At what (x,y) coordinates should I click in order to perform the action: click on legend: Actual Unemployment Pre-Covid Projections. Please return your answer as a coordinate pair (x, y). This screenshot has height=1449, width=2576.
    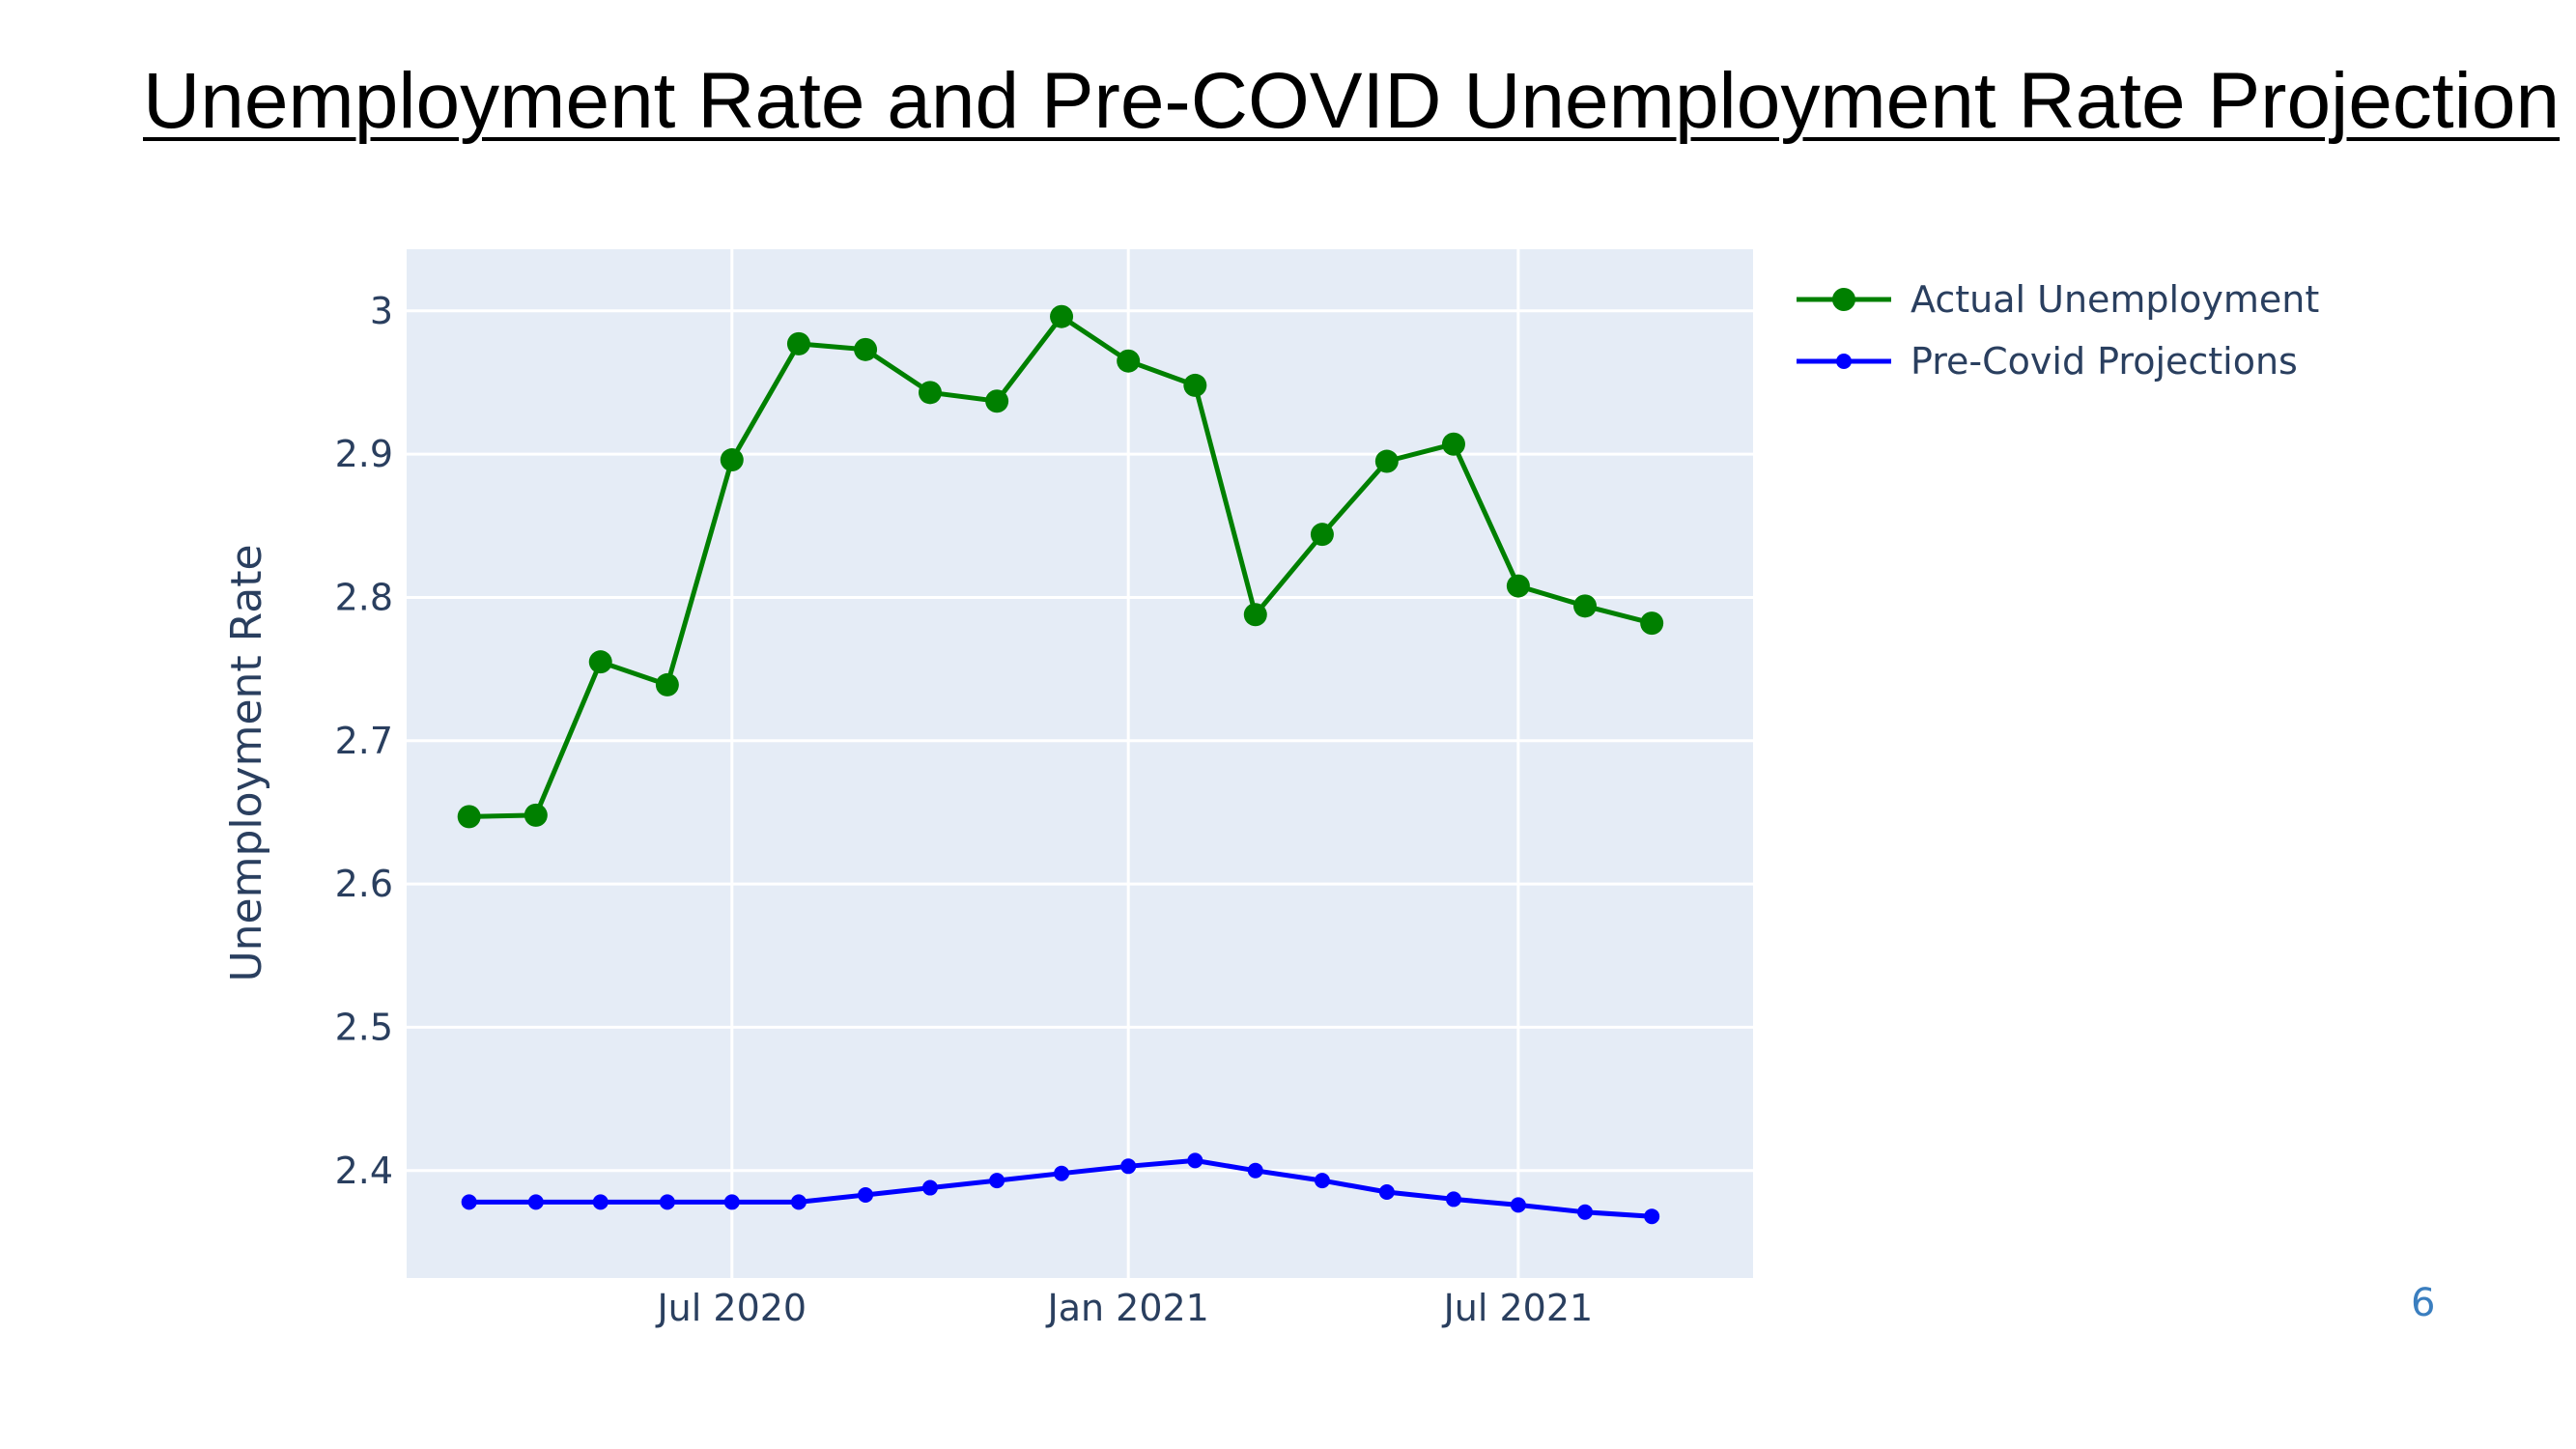
    Looking at the image, I should click on (2058, 330).